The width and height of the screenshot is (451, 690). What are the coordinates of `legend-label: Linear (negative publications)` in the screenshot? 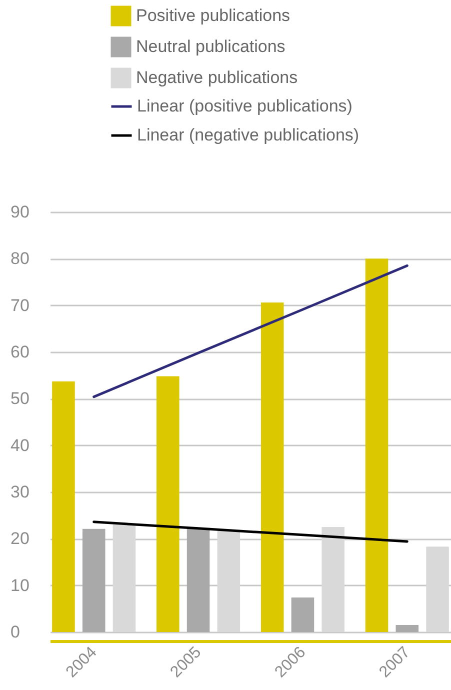 It's located at (248, 135).